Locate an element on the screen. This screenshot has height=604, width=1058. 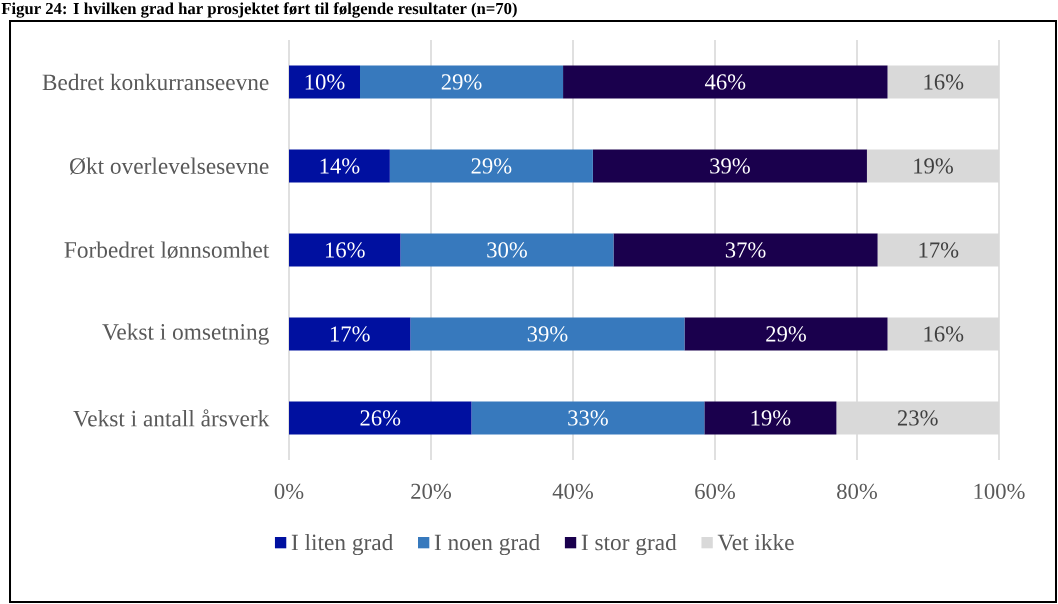
data-label: 37% is located at coordinates (745, 250).